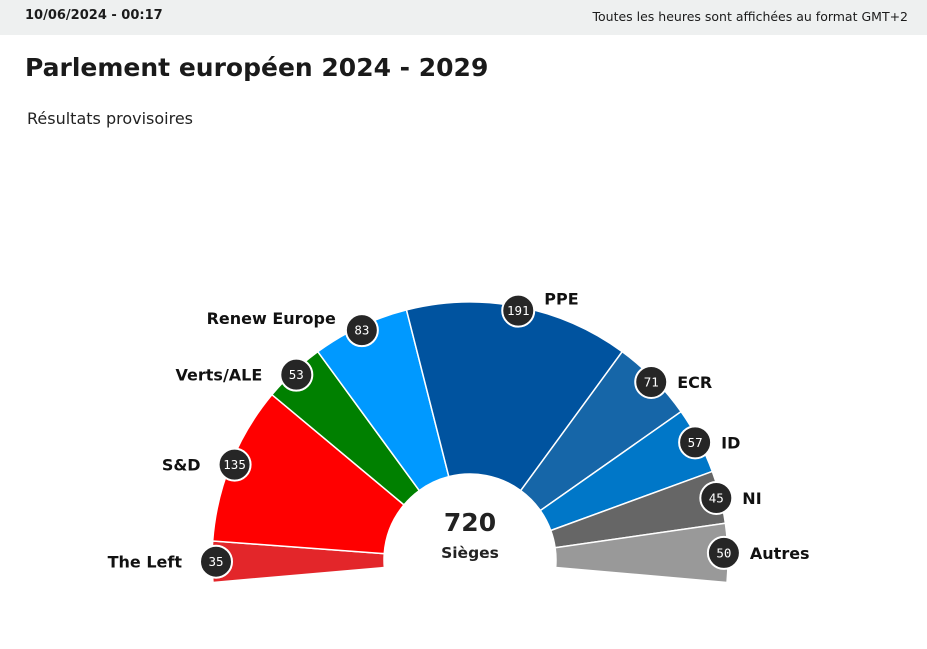 The width and height of the screenshot is (927, 649). I want to click on seat-count-id: 57, so click(695, 442).